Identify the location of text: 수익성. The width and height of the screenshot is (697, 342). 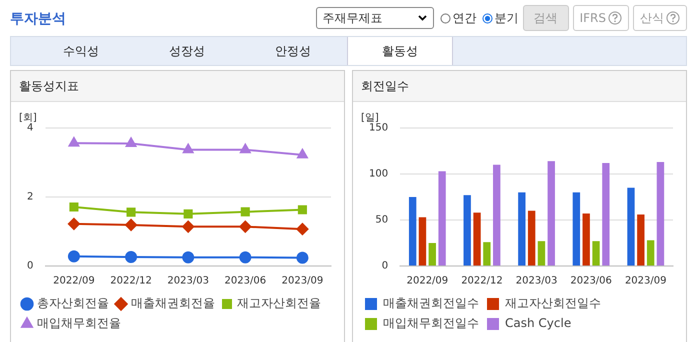
(81, 51).